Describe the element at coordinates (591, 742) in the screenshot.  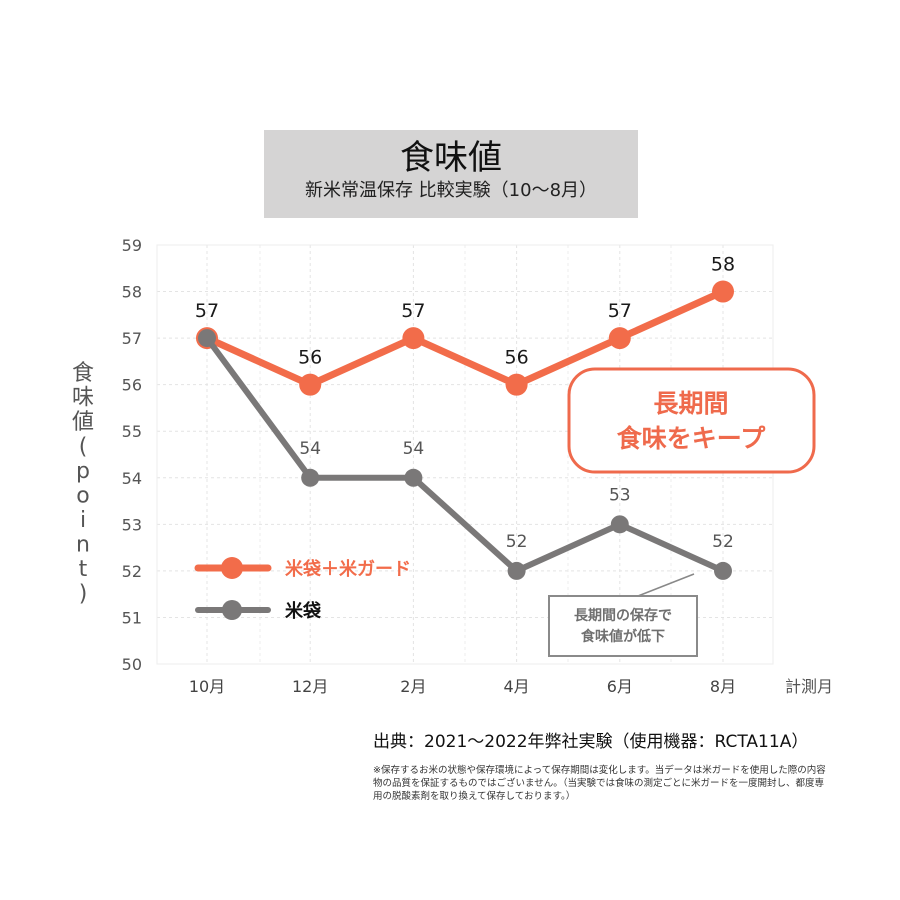
I see `source-note: 出典：2021〜2022年弊社実験（使用機器：RCTA11A）` at that location.